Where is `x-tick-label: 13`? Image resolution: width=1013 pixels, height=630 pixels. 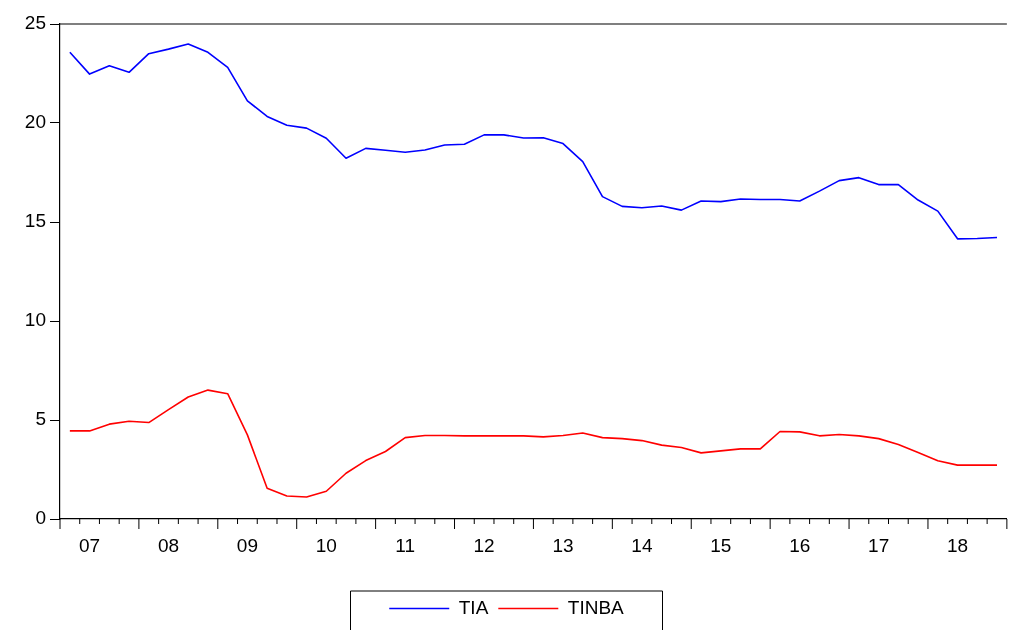 x-tick-label: 13 is located at coordinates (563, 545).